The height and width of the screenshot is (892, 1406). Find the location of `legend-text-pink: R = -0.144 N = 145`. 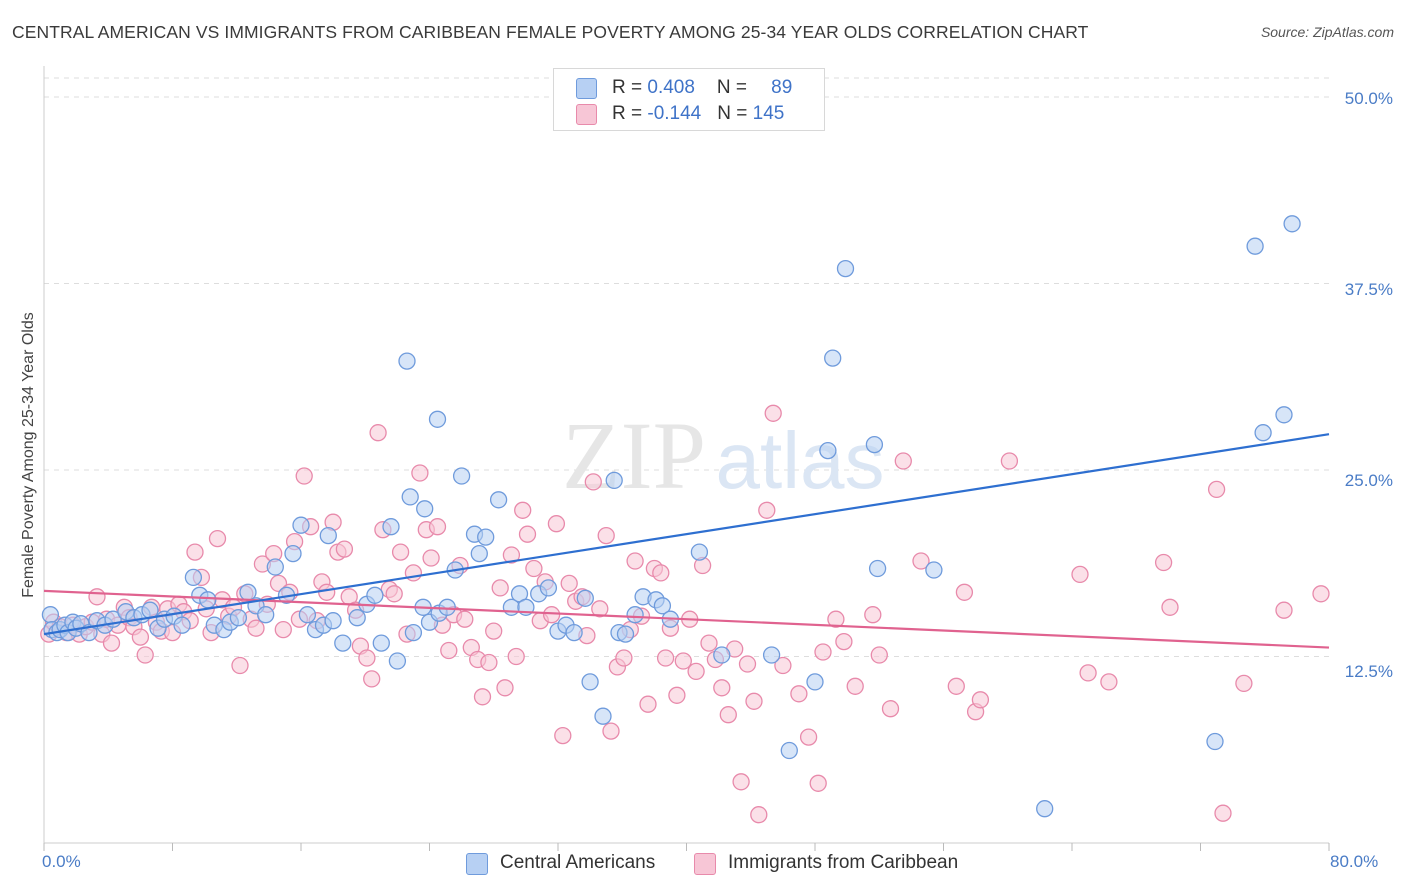

legend-text-pink: R = -0.144 N = 145 is located at coordinates (698, 114).